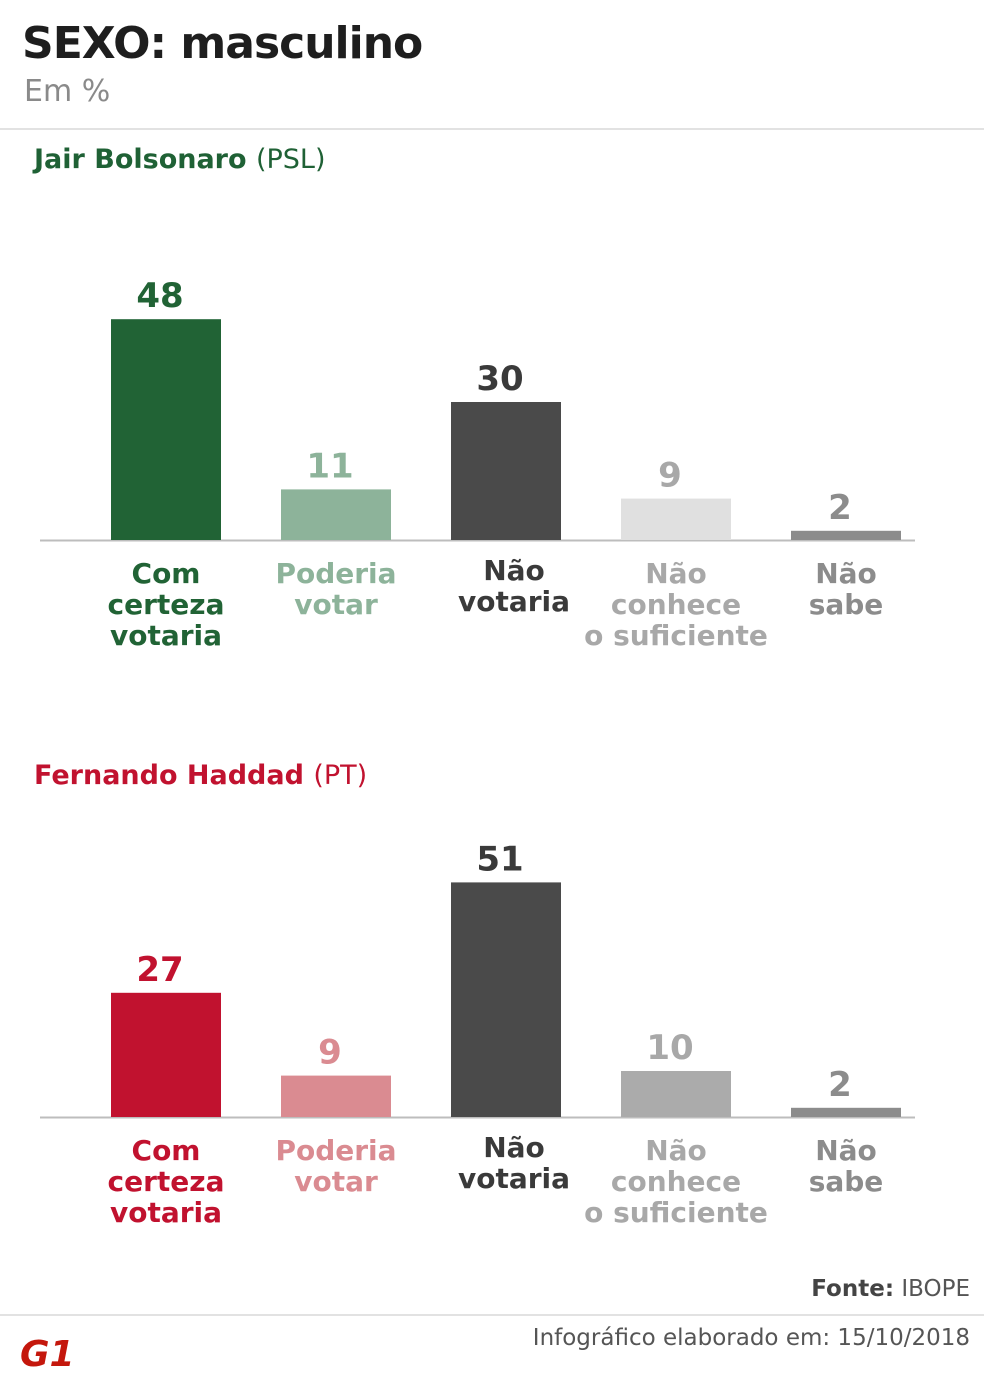 The image size is (984, 1400). I want to click on bar-value-label: 27, so click(159, 970).